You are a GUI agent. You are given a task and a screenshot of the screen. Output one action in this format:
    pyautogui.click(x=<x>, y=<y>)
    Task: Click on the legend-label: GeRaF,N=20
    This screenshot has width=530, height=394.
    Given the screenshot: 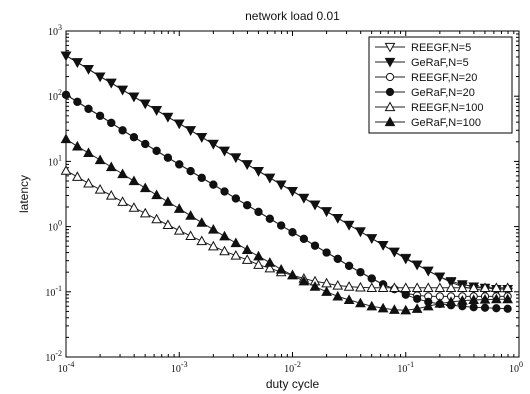 What is the action you would take?
    pyautogui.click(x=443, y=93)
    